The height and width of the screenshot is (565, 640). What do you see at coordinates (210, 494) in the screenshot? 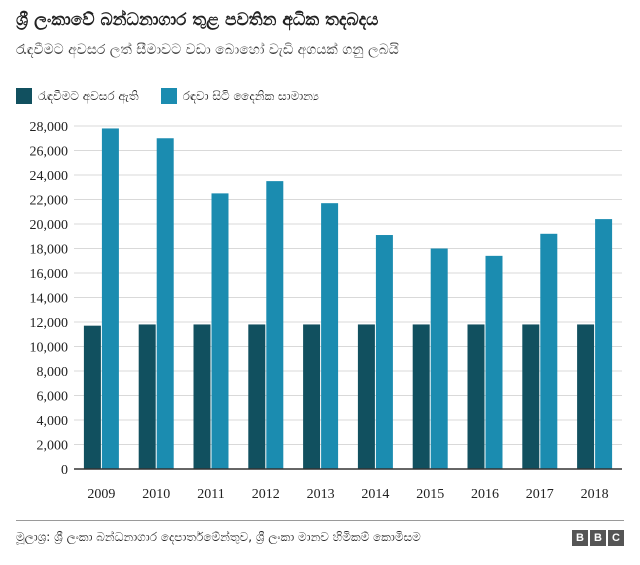
I see `x-tick-label: 2011` at bounding box center [210, 494].